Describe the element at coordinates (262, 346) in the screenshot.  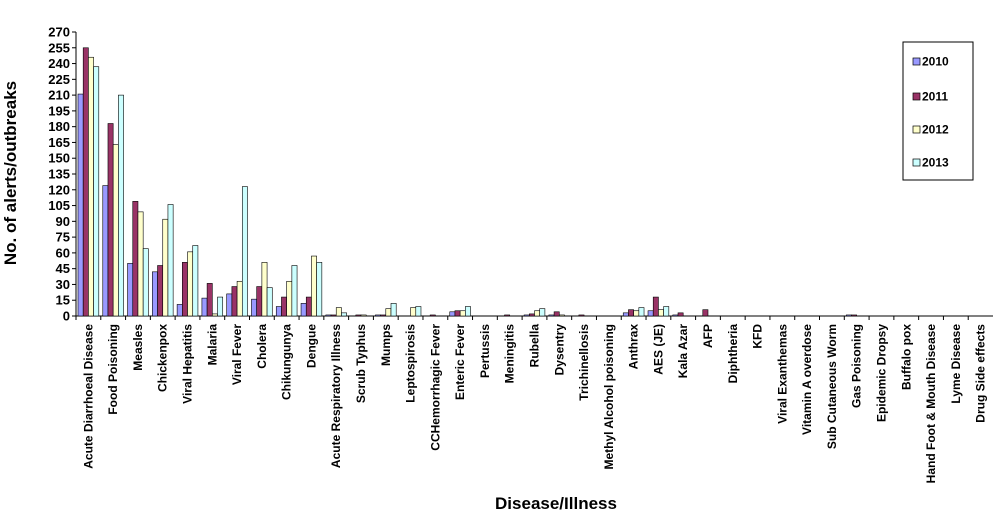
I see `x-tick-label: Cholera` at that location.